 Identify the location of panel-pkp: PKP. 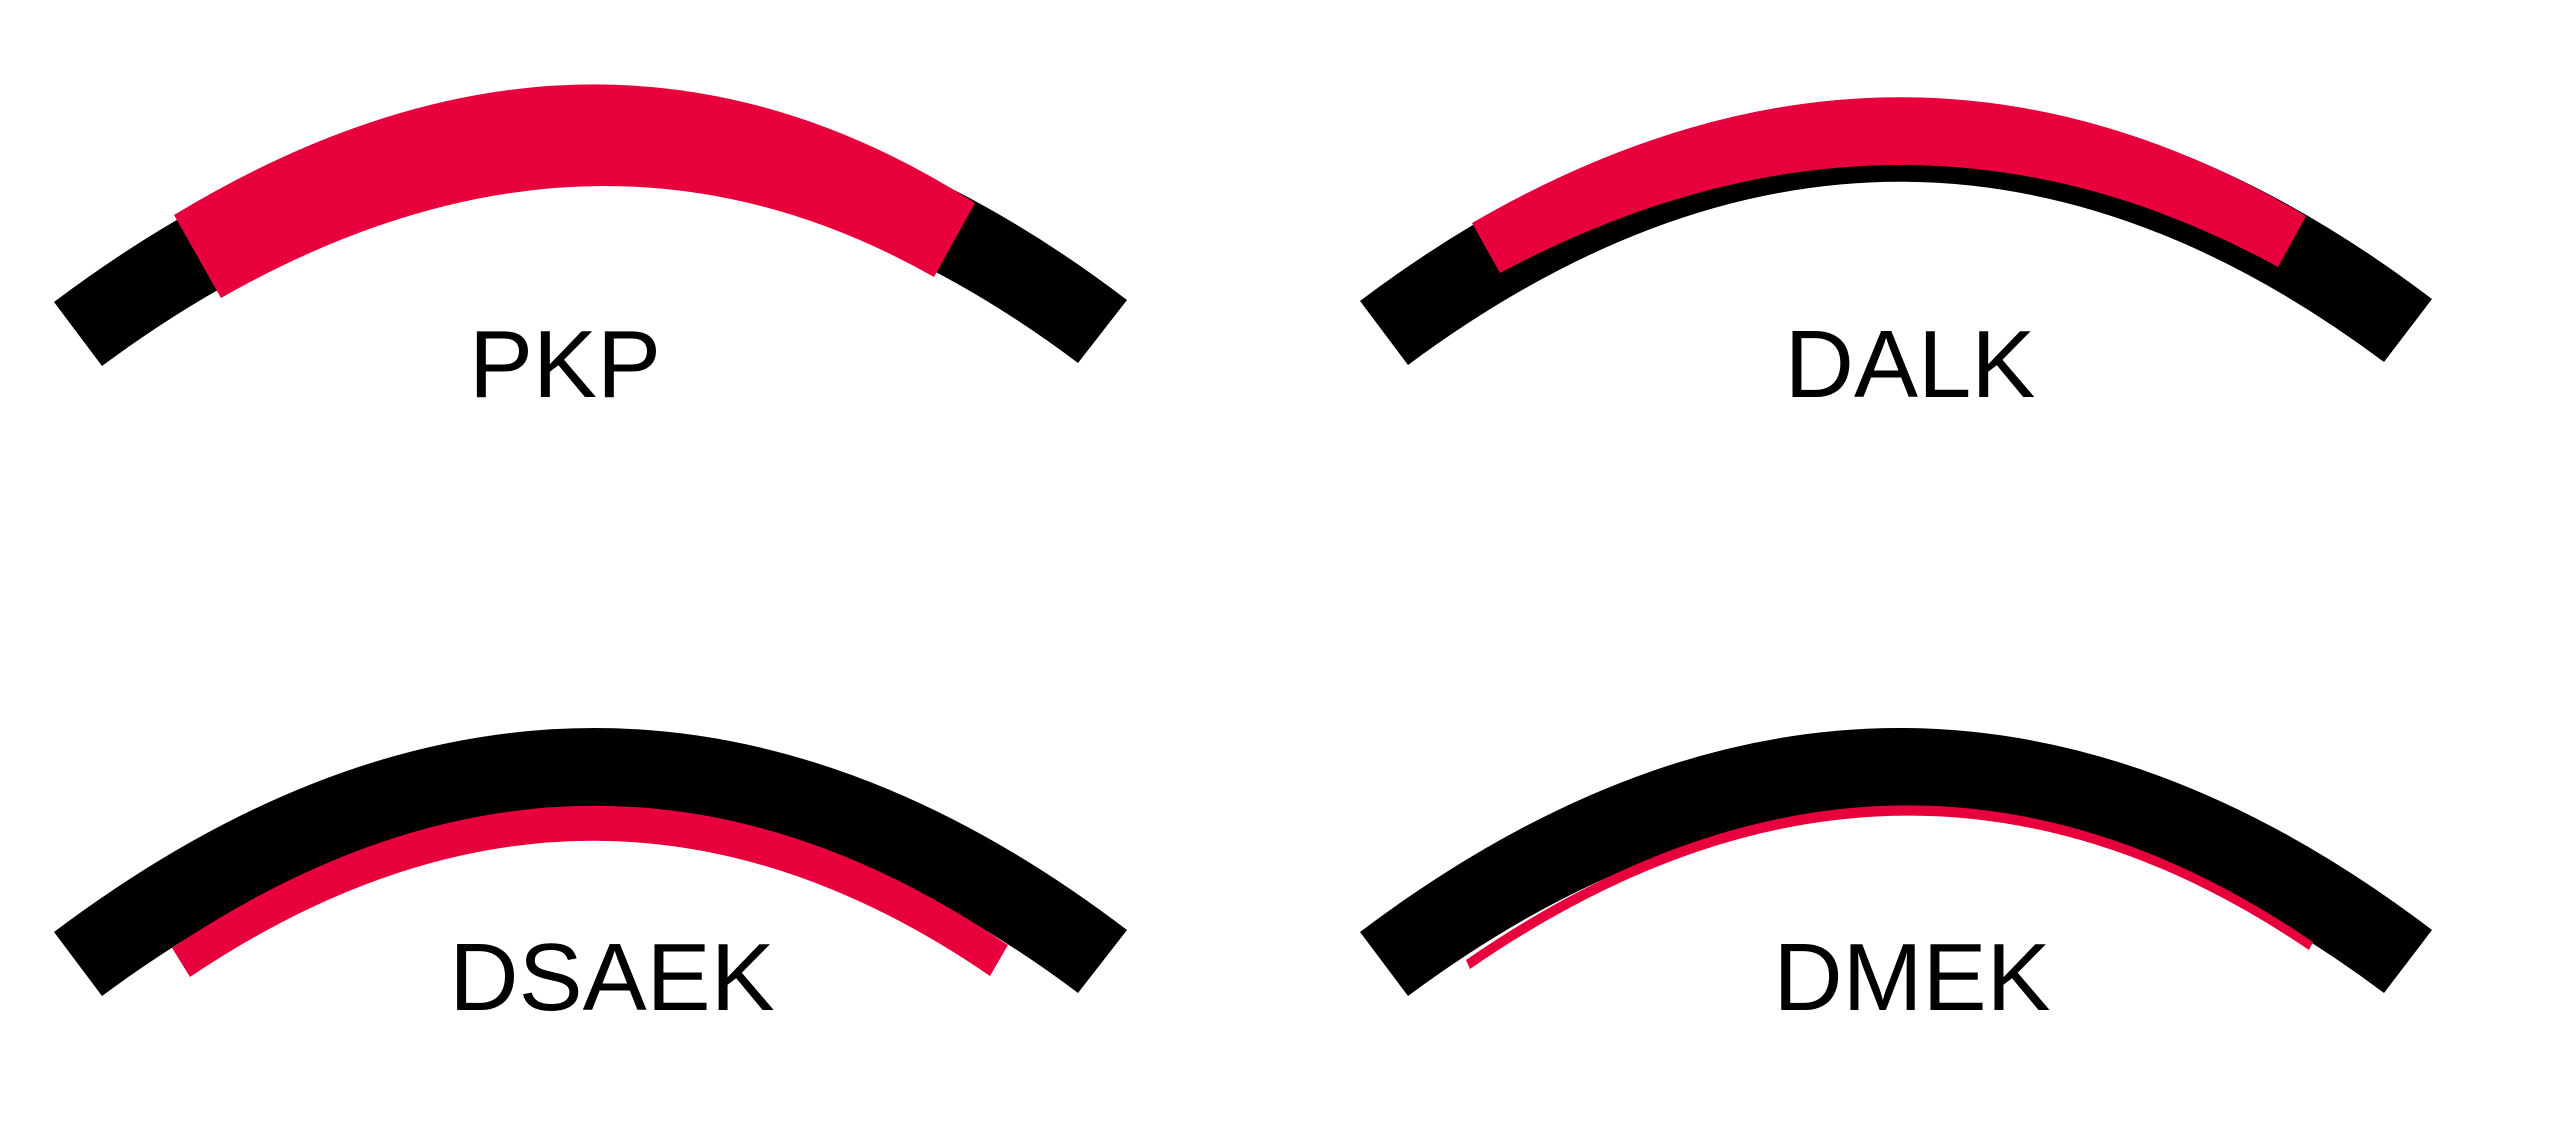
(590, 251).